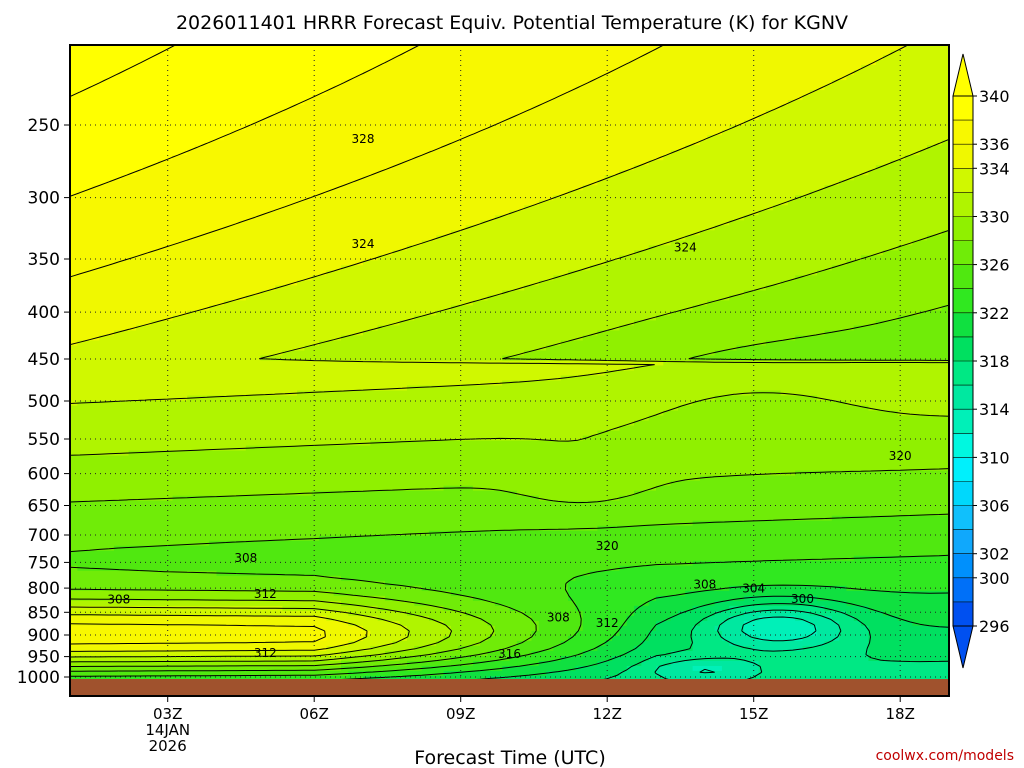 The width and height of the screenshot is (1024, 768). Describe the element at coordinates (607, 546) in the screenshot. I see `contour-label: 320` at that location.